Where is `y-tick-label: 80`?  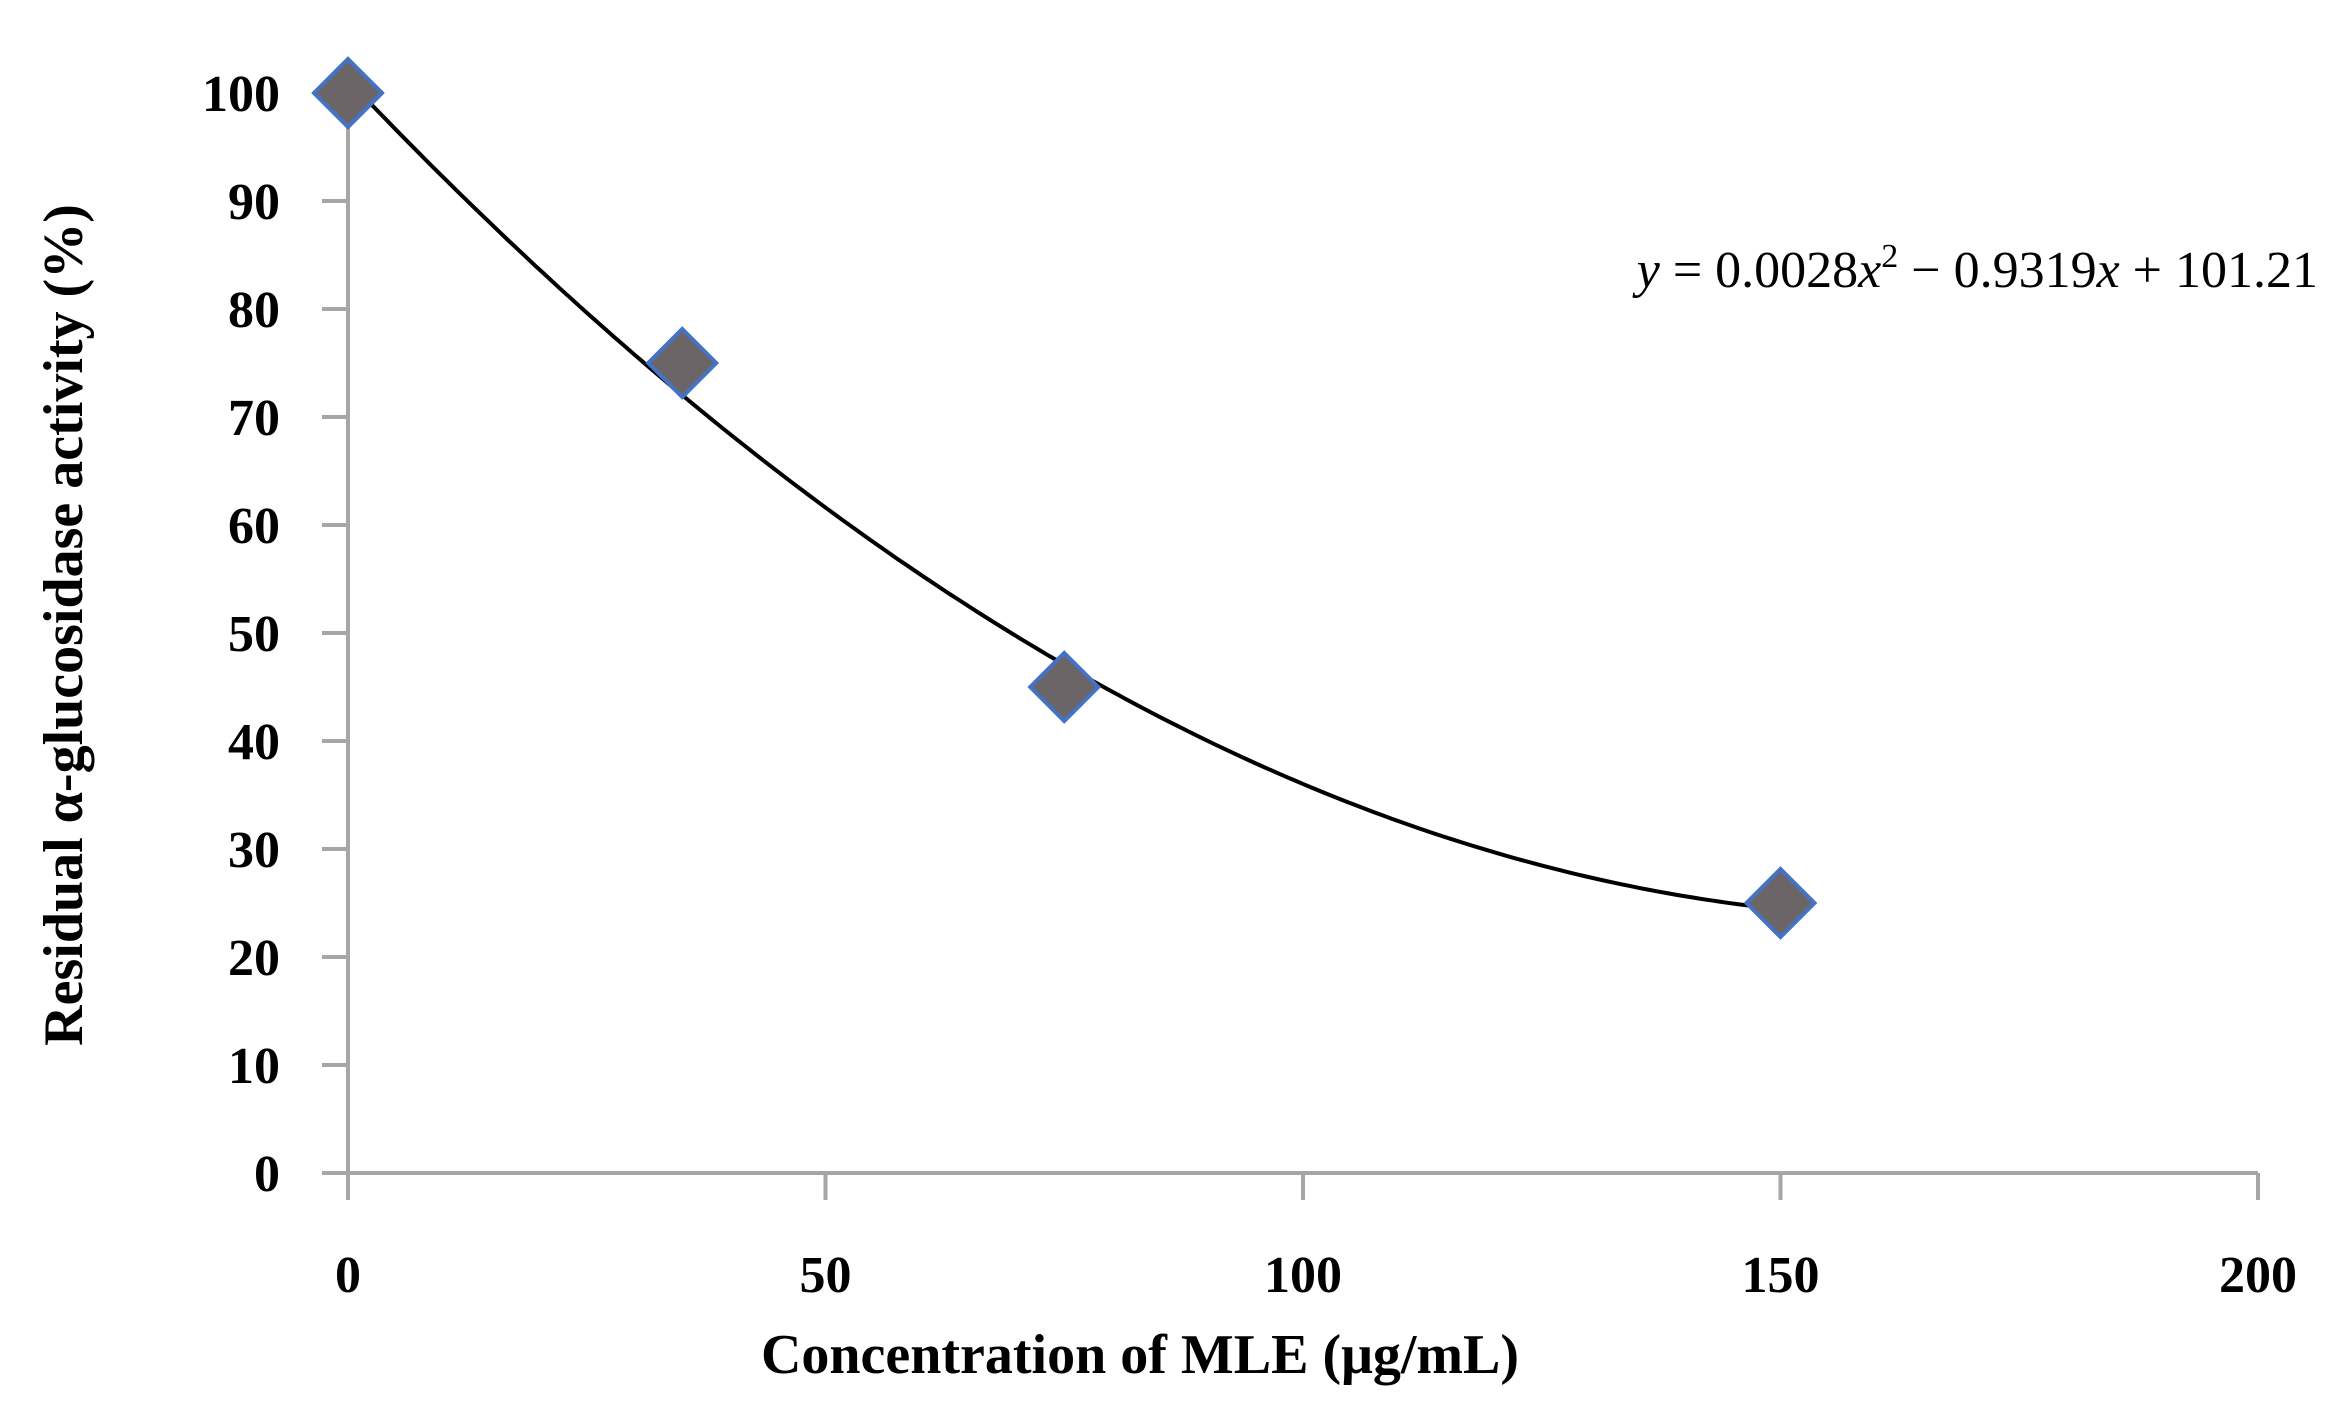 y-tick-label: 80 is located at coordinates (254, 310).